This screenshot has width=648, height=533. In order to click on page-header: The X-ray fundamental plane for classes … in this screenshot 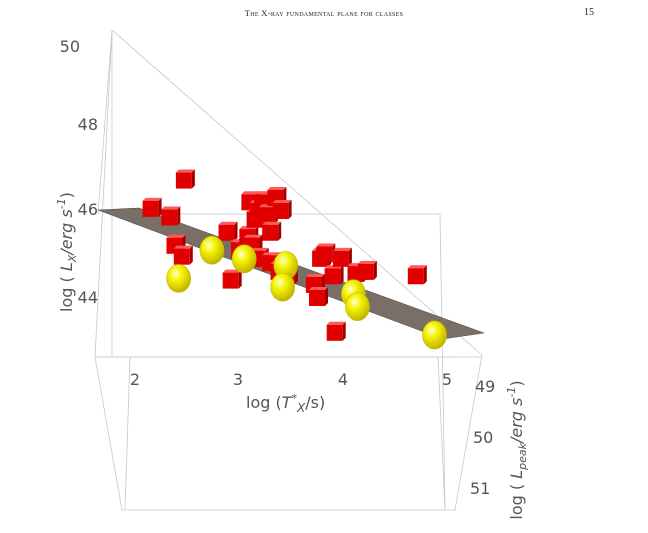, I will do `click(324, 12)`.